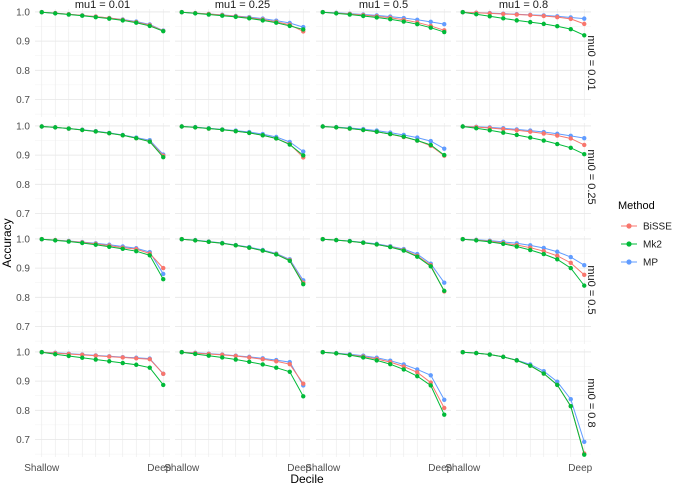 The image size is (685, 487). I want to click on legend-item-mk2: Mk2, so click(641, 245).